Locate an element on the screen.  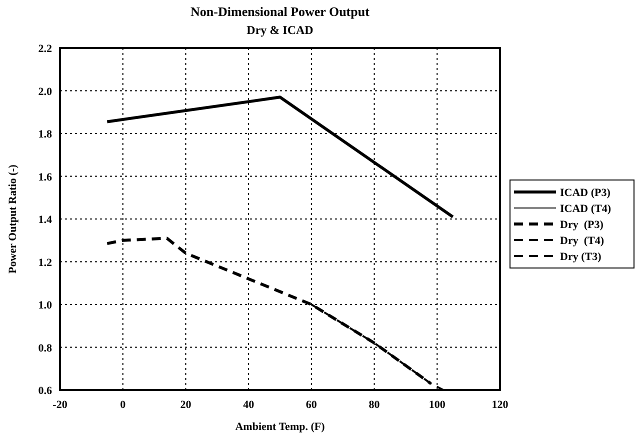
x-tick-label: 40 is located at coordinates (249, 405).